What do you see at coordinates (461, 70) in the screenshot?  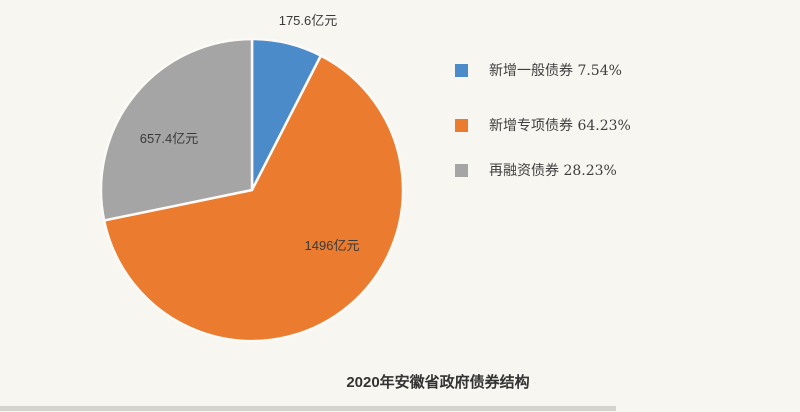 I see `legend-swatch-blue` at bounding box center [461, 70].